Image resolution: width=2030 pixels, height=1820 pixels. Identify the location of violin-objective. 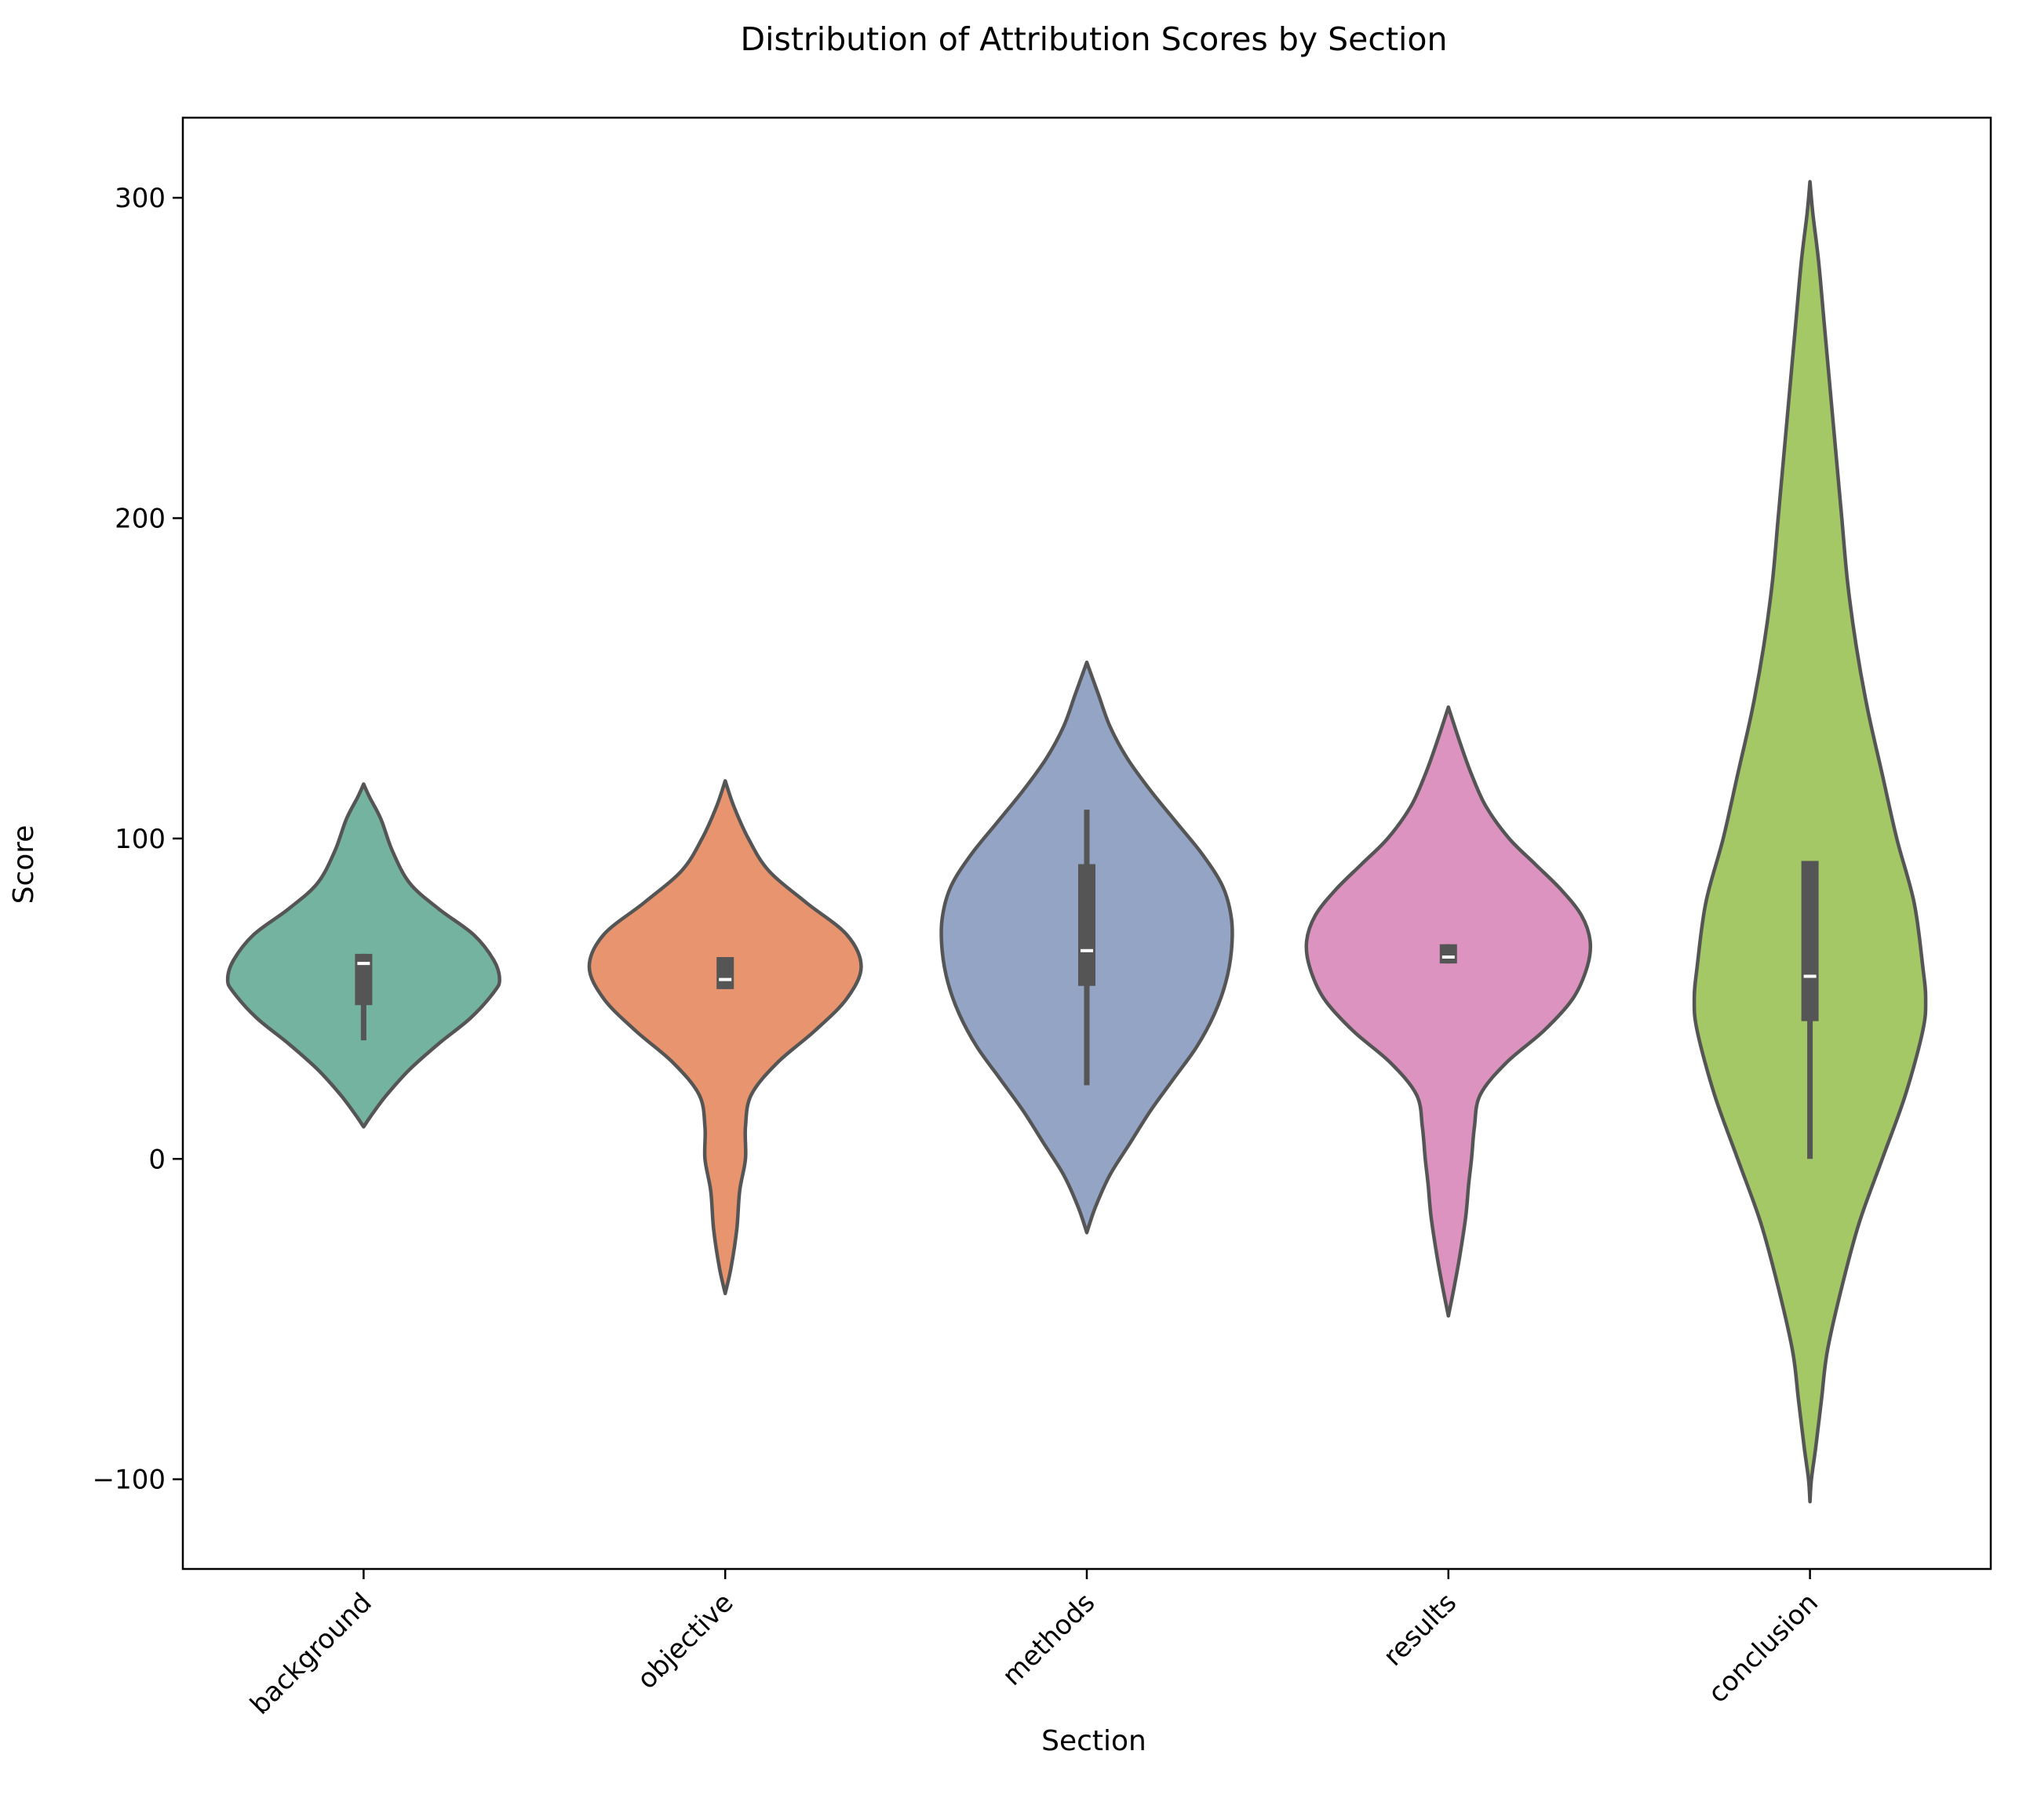
(725, 1037).